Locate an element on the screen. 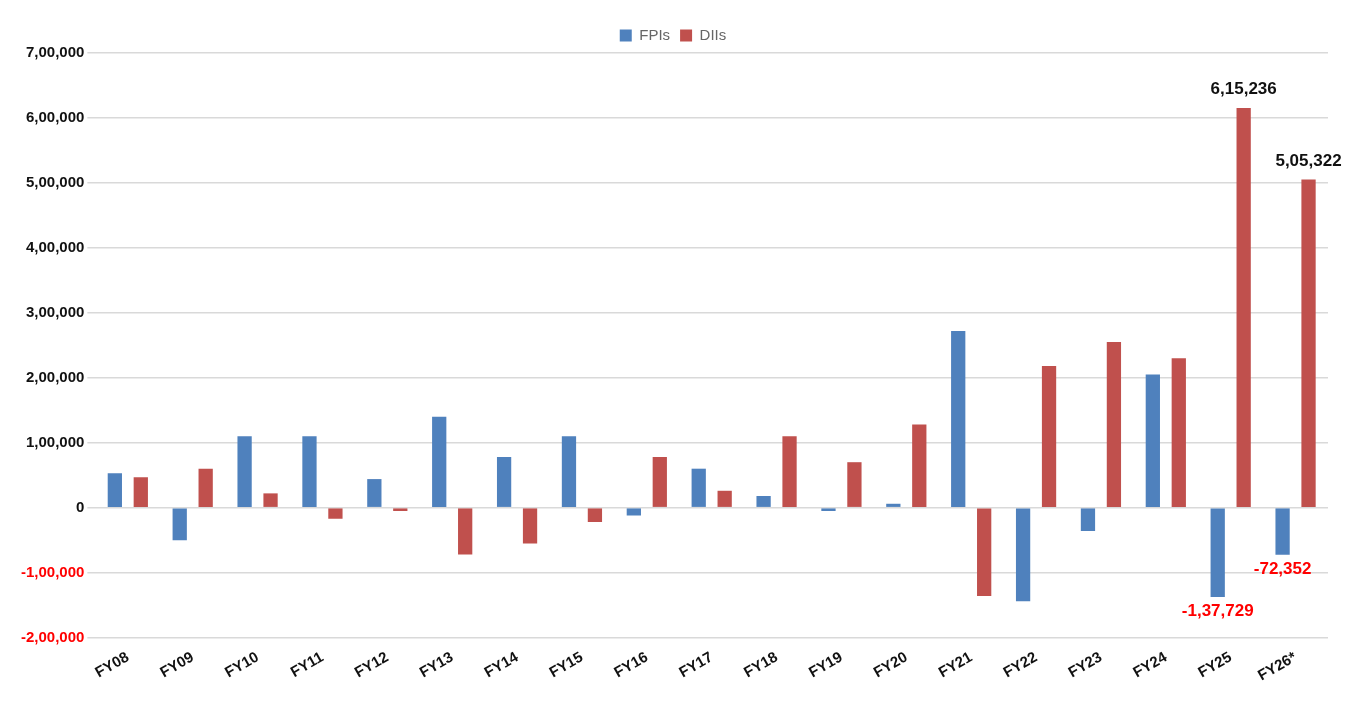 This screenshot has height=707, width=1359. data-label: 6,15,236 is located at coordinates (1243, 89).